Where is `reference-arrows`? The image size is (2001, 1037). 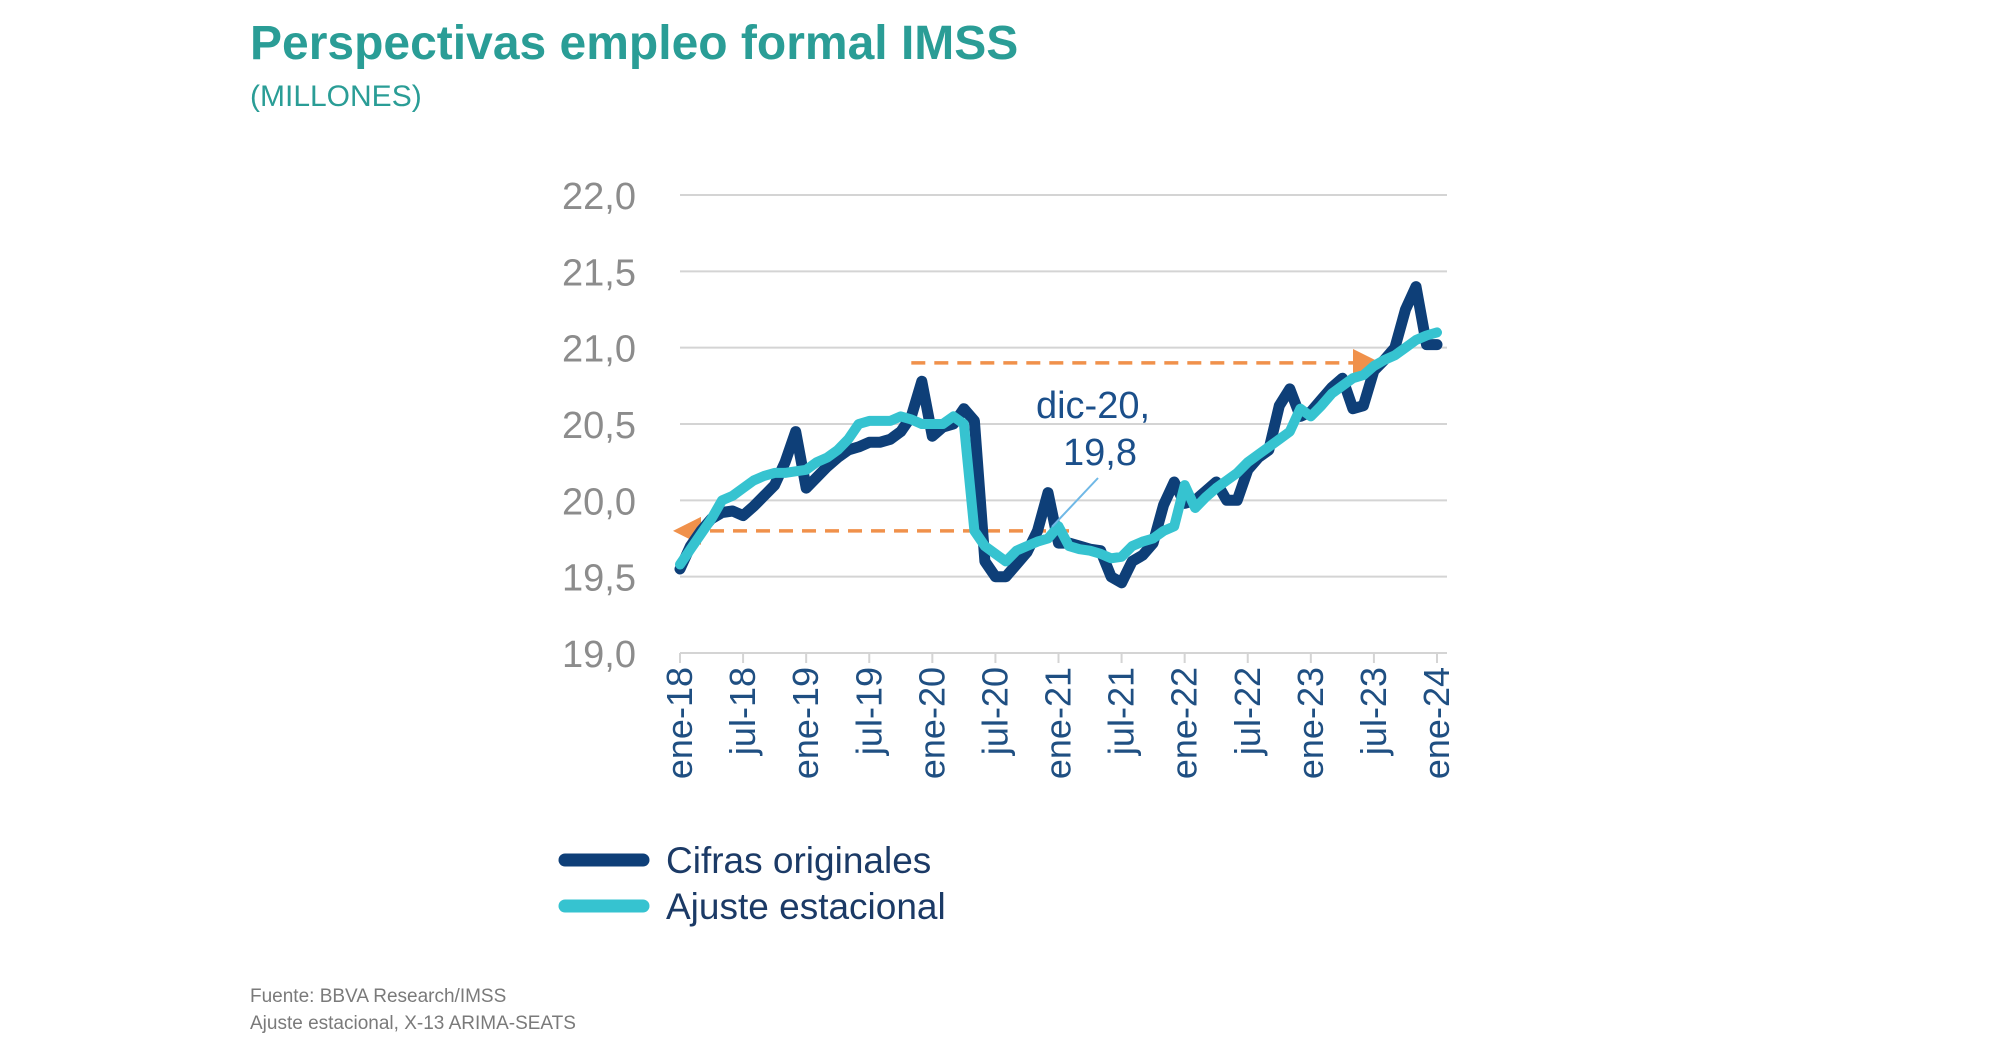
reference-arrows is located at coordinates (1027, 446).